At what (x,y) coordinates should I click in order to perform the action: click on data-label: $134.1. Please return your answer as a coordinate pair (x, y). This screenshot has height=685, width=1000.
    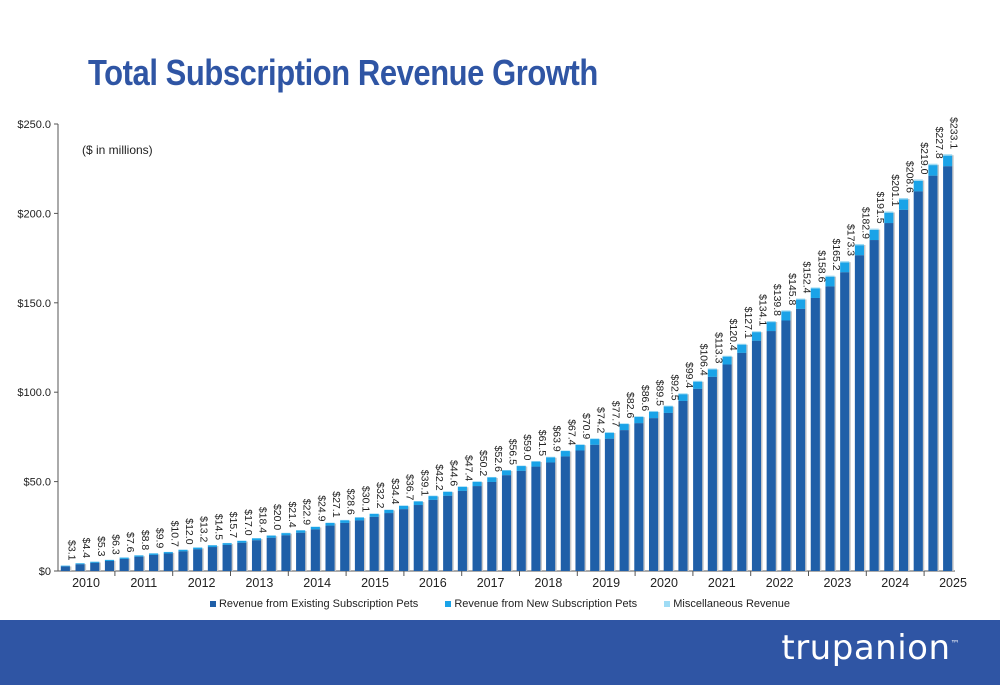
    Looking at the image, I should click on (762, 310).